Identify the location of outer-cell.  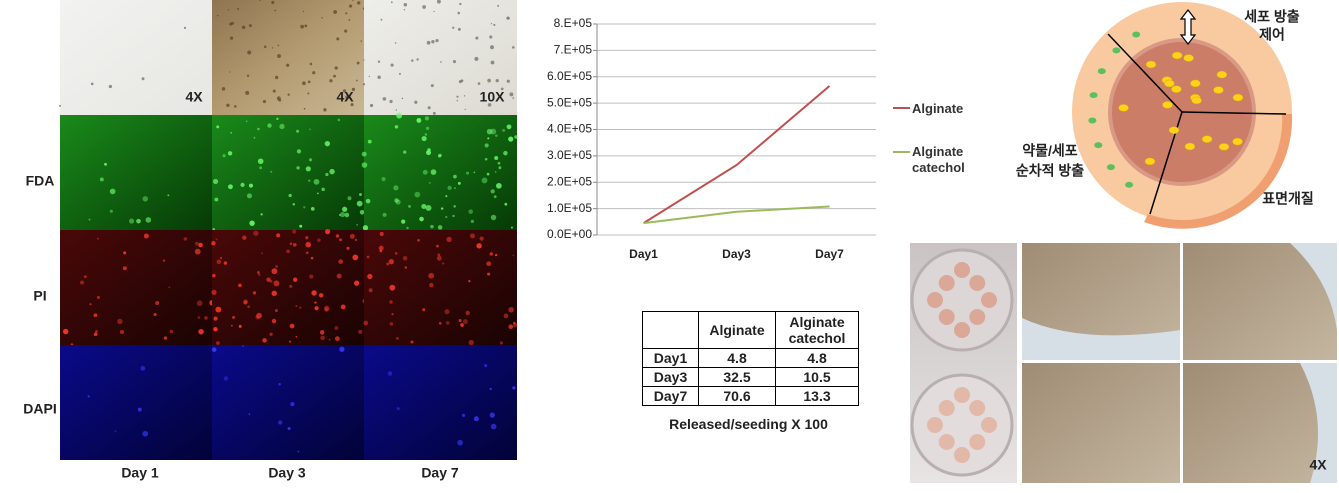
(1101, 71).